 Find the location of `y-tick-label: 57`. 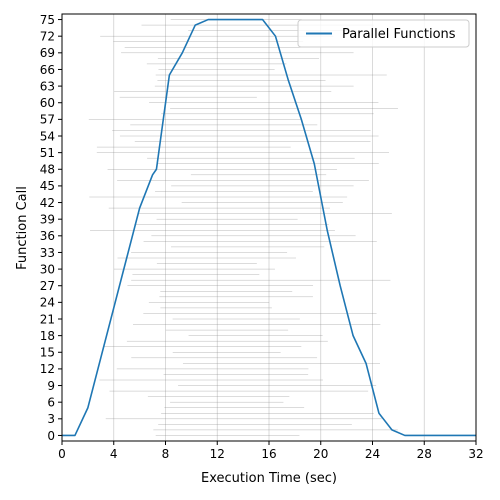

y-tick-label: 57 is located at coordinates (47, 120).